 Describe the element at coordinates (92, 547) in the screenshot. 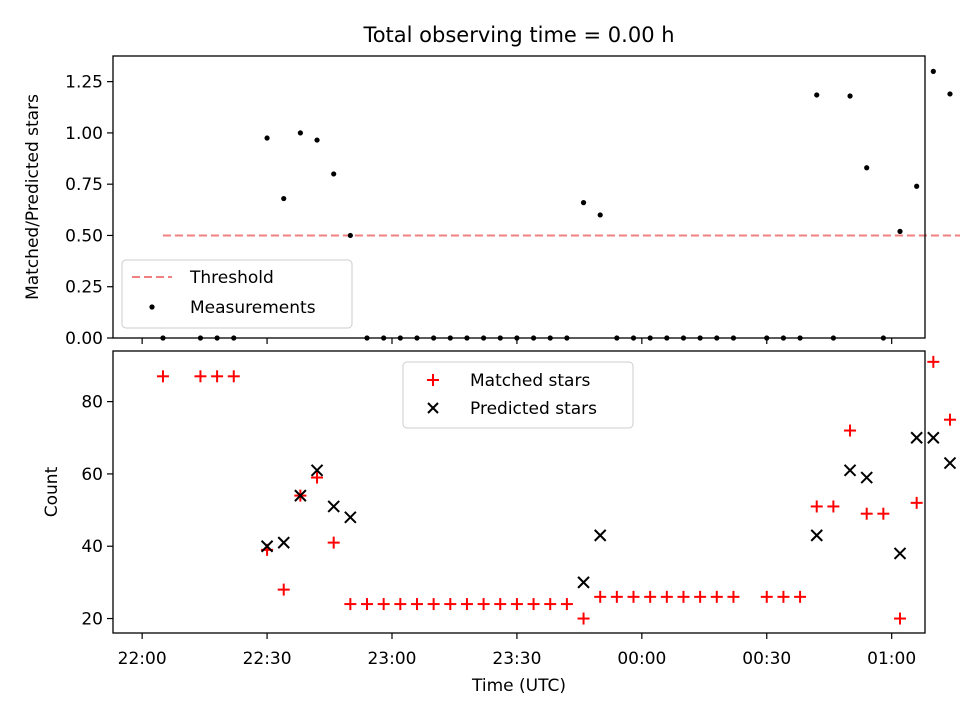

I see `bottom-y-tick-label: 40` at that location.